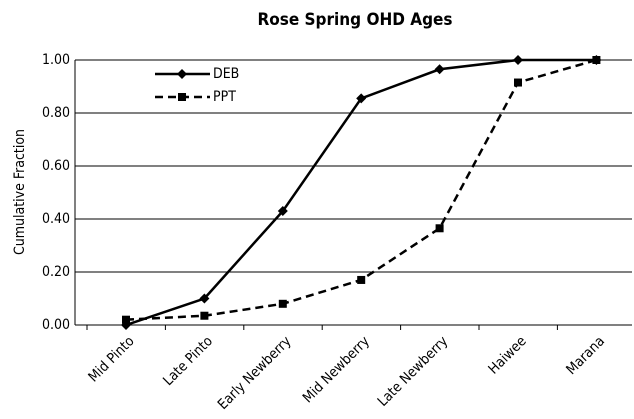 This screenshot has width=634, height=419. What do you see at coordinates (354, 20) in the screenshot?
I see `chart-title: Rose Spring OHD Ages` at bounding box center [354, 20].